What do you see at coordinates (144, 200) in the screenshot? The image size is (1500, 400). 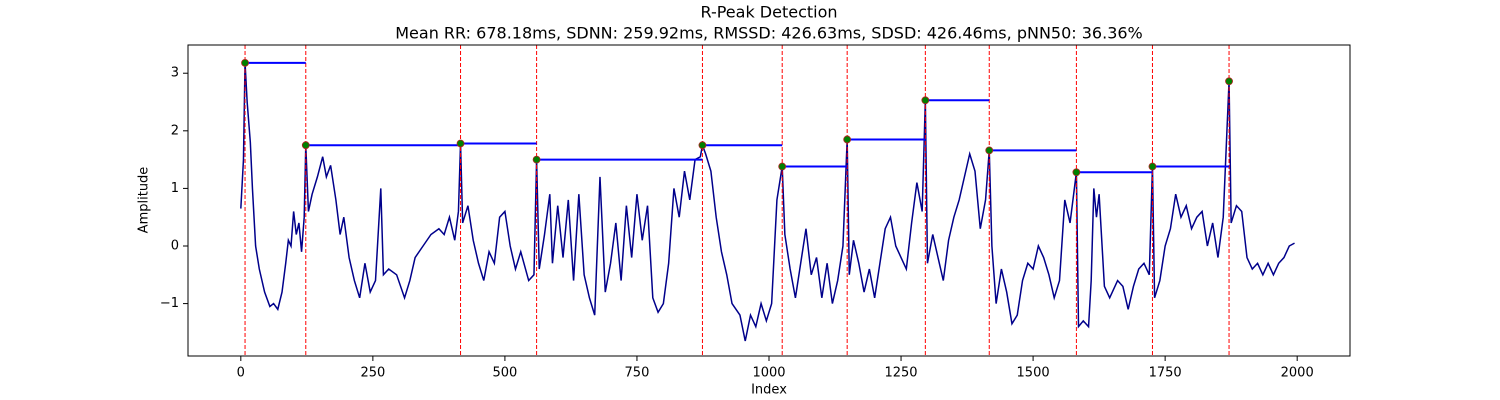 I see `y-axis-label: Amplitude` at bounding box center [144, 200].